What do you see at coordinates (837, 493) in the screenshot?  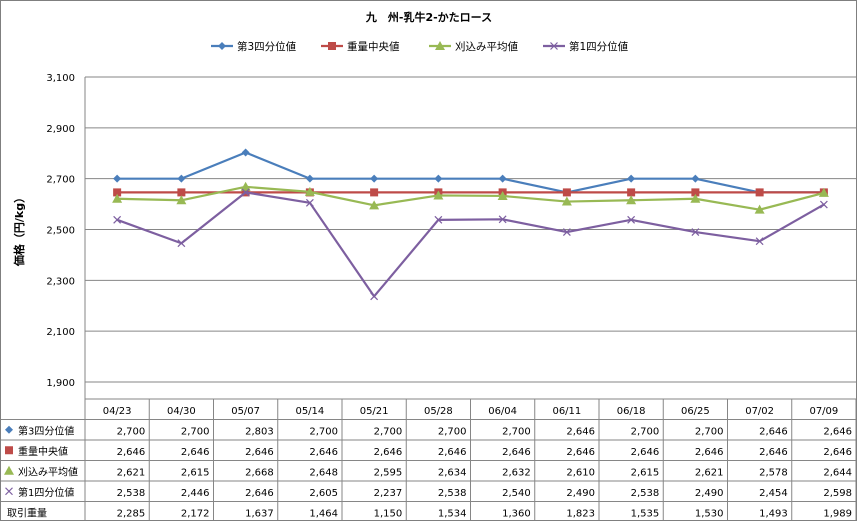 I see `table-cell: 2,598` at bounding box center [837, 493].